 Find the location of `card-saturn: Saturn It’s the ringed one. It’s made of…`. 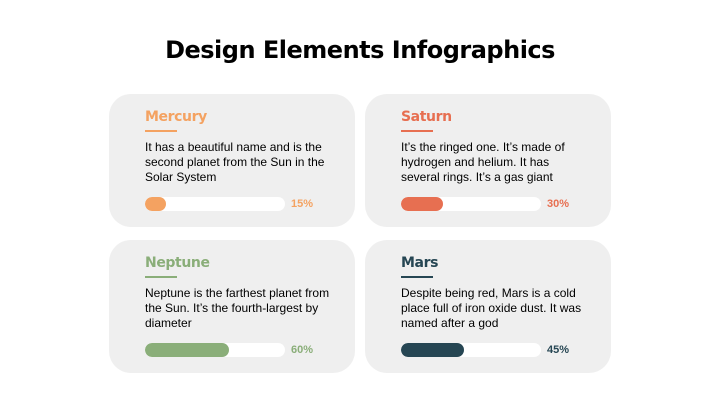

card-saturn: Saturn It’s the ringed one. It’s made of… is located at coordinates (488, 160).